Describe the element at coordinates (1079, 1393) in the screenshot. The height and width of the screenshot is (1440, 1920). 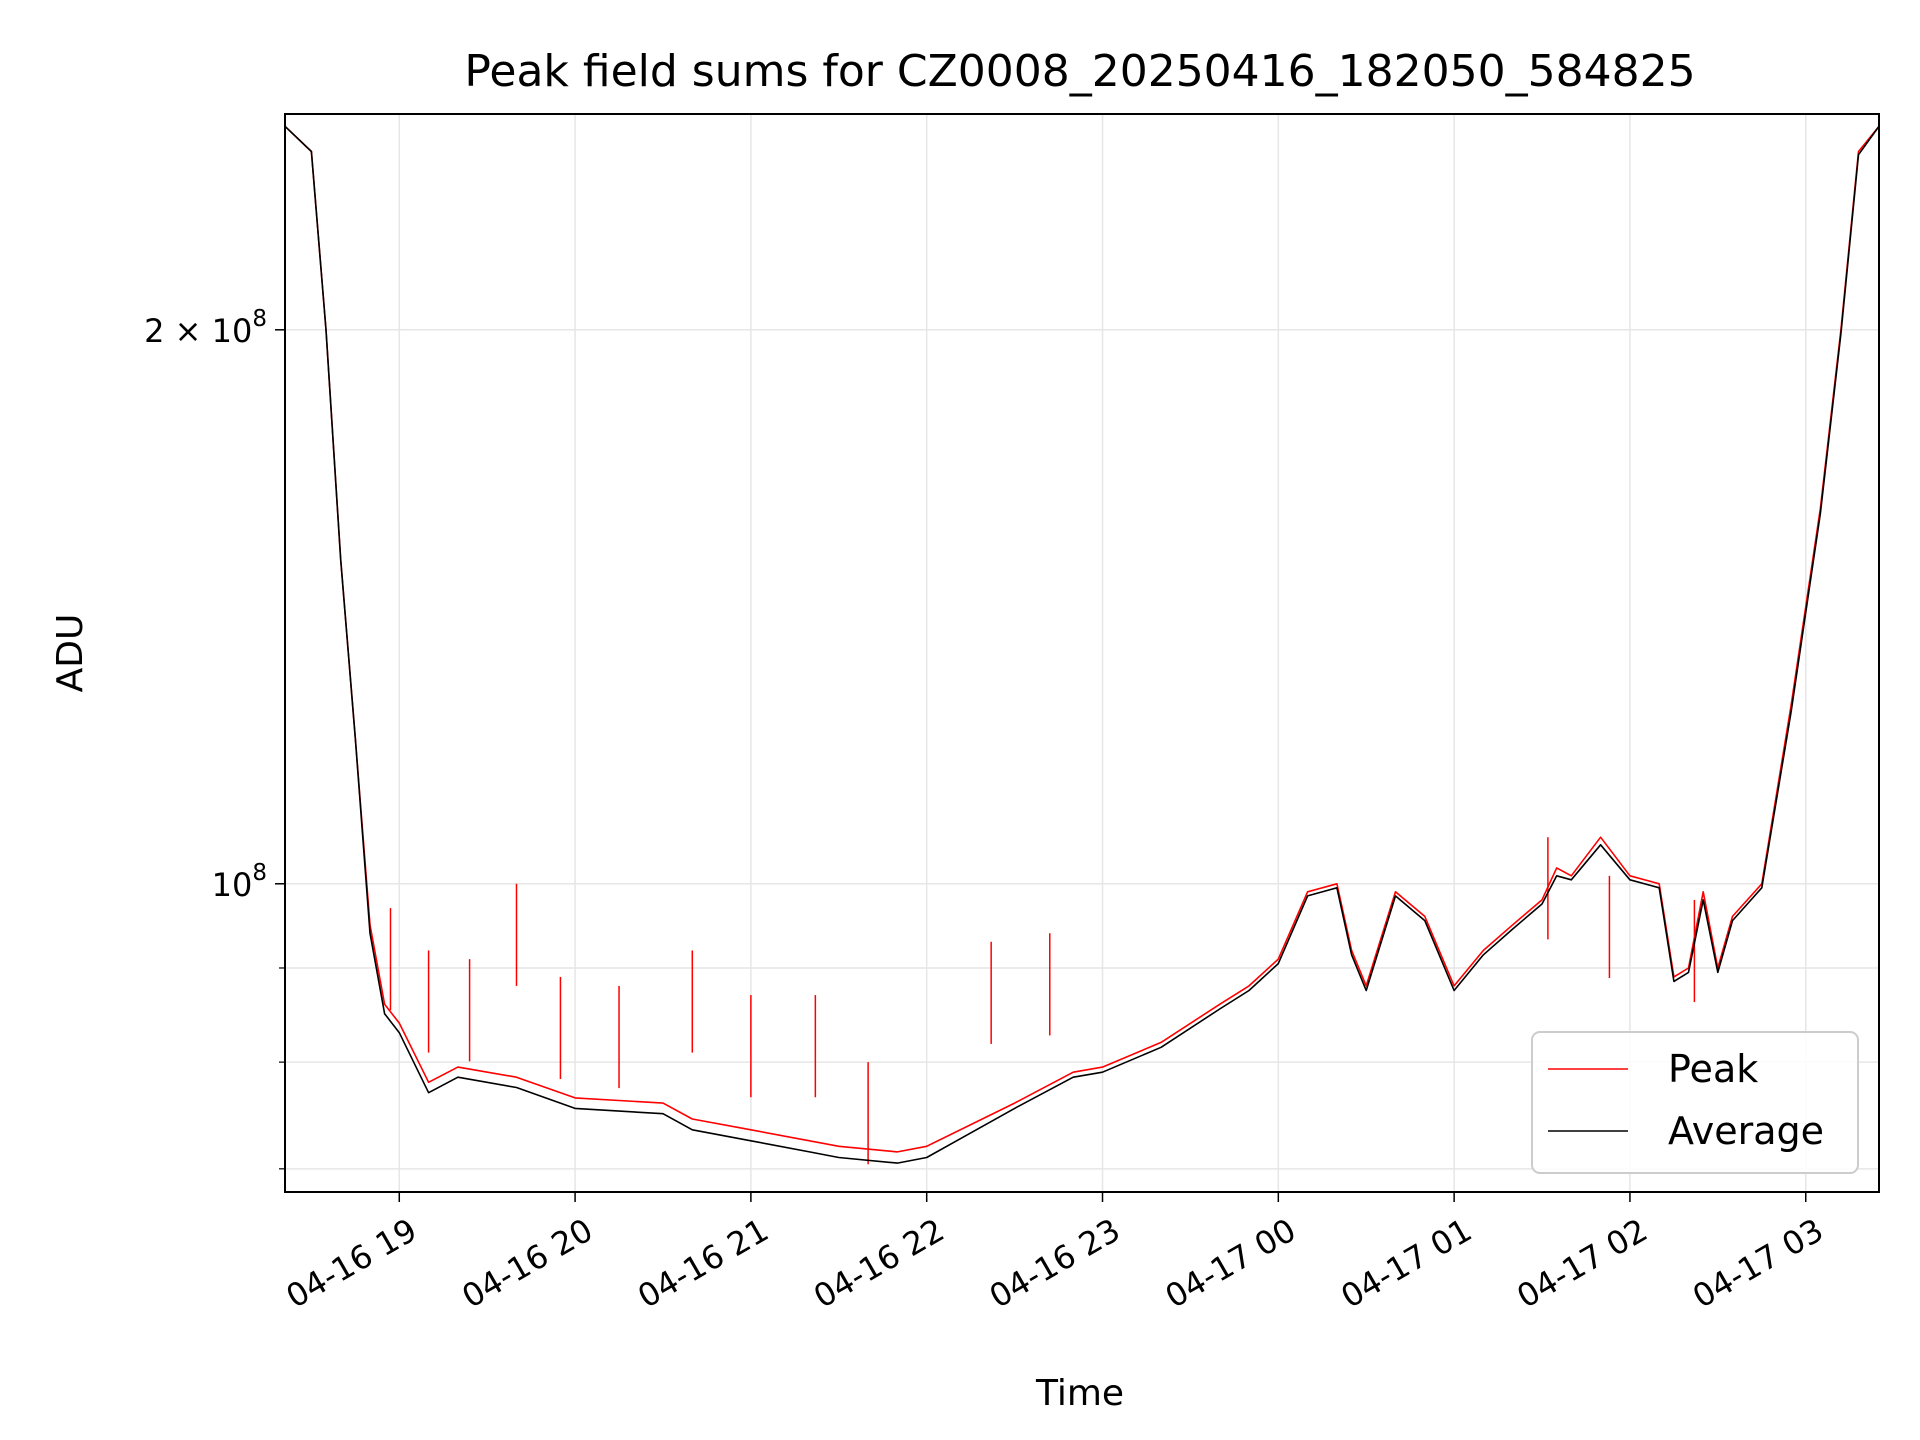
I see `x-axis-label: Time` at that location.